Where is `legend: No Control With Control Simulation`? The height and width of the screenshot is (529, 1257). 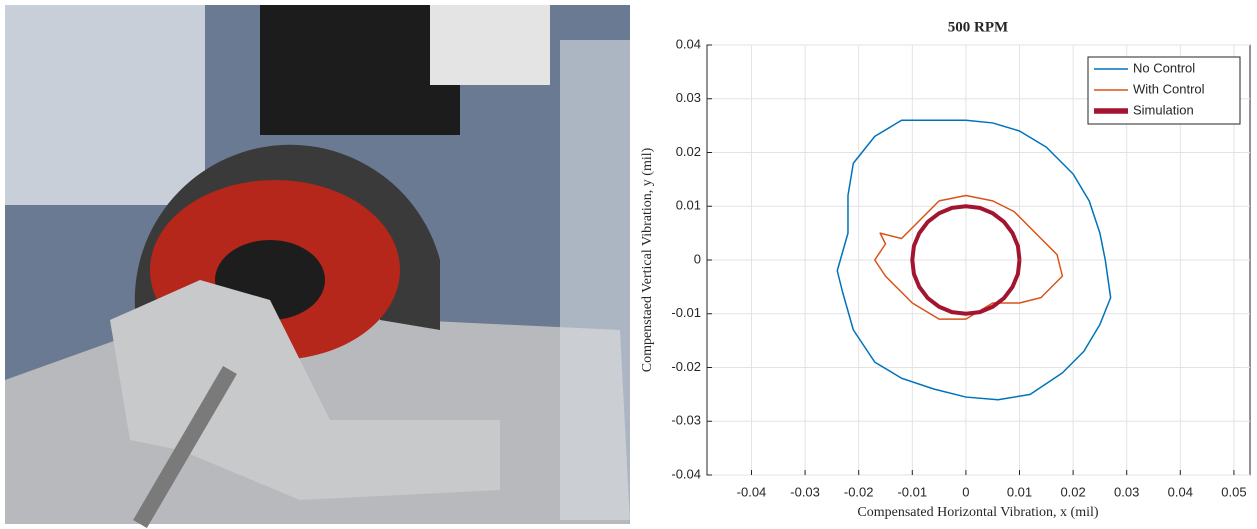
legend: No Control With Control Simulation is located at coordinates (1164, 90).